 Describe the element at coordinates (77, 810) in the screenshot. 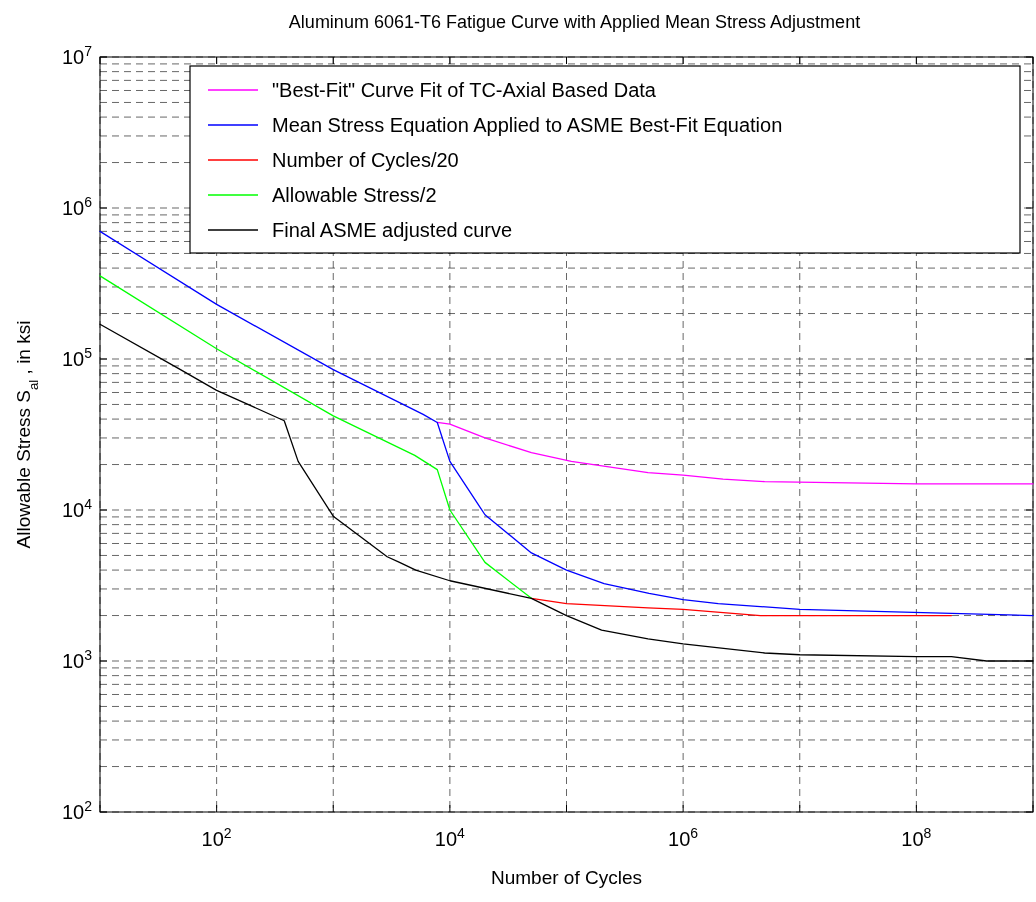

I see `y-tick-label: 10$^{2}$` at that location.